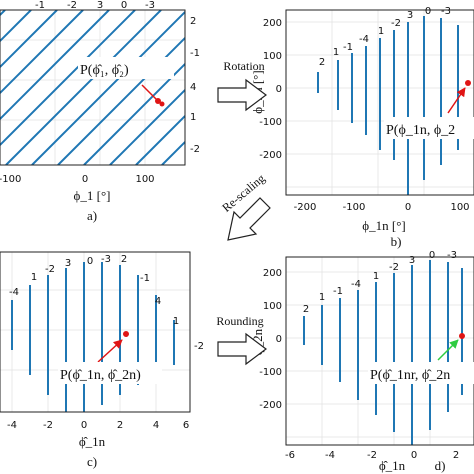 The width and height of the screenshot is (474, 474). I want to click on panel-d-point, so click(462, 336).